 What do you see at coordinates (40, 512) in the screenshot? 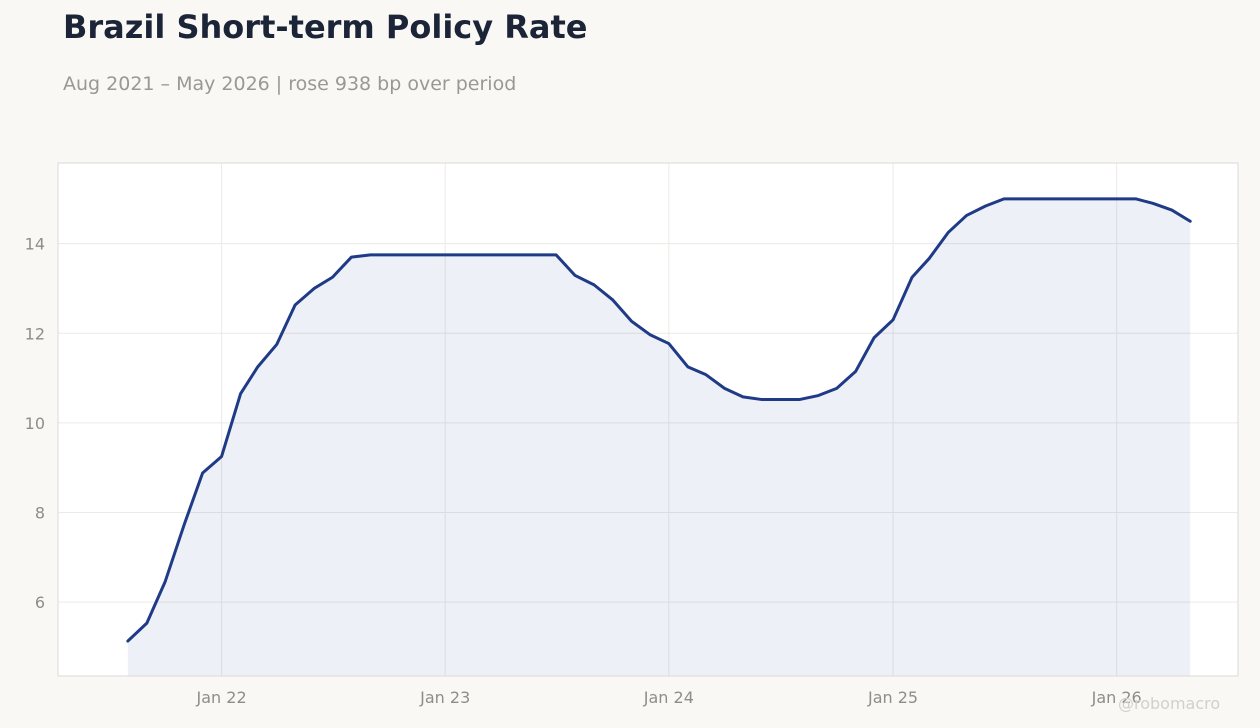
I see `y-tick-label: 8` at bounding box center [40, 512].